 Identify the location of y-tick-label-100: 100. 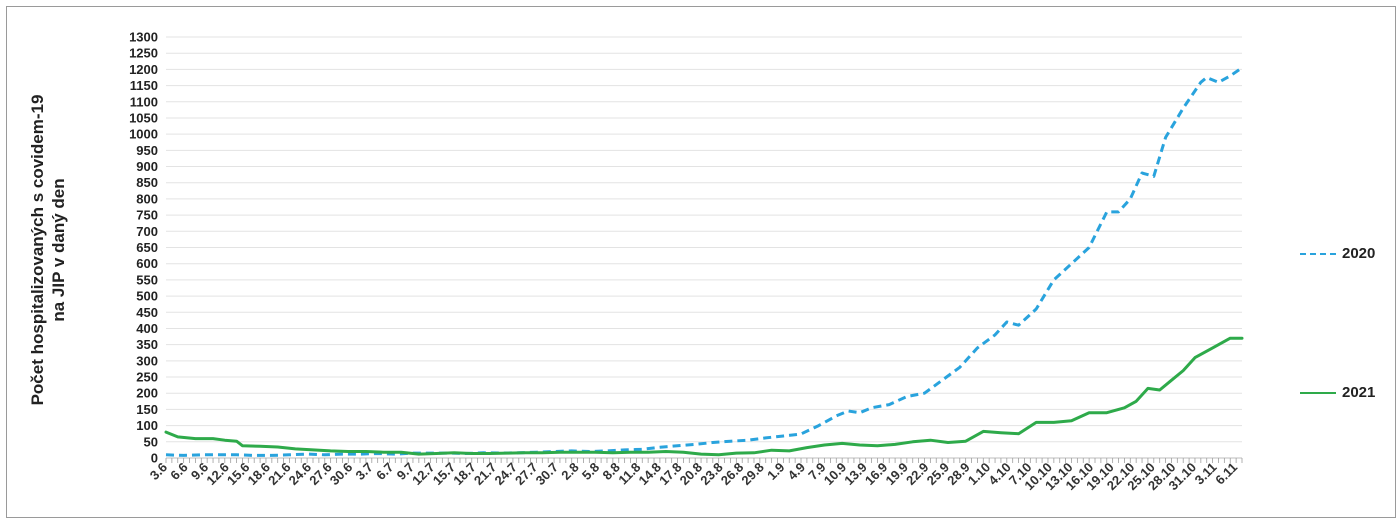
(147, 425).